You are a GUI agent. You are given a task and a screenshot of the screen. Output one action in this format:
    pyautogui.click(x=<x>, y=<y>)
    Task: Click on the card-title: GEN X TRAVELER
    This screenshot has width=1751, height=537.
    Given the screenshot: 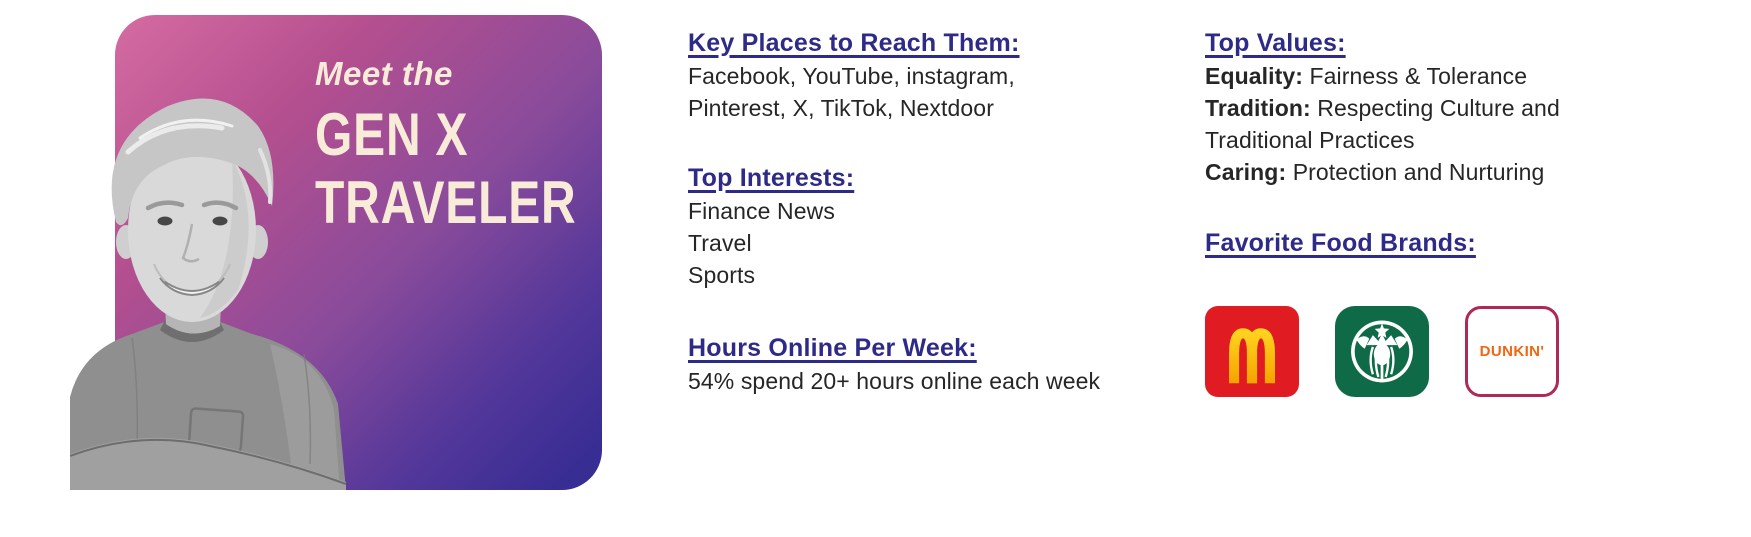 What is the action you would take?
    pyautogui.click(x=478, y=169)
    